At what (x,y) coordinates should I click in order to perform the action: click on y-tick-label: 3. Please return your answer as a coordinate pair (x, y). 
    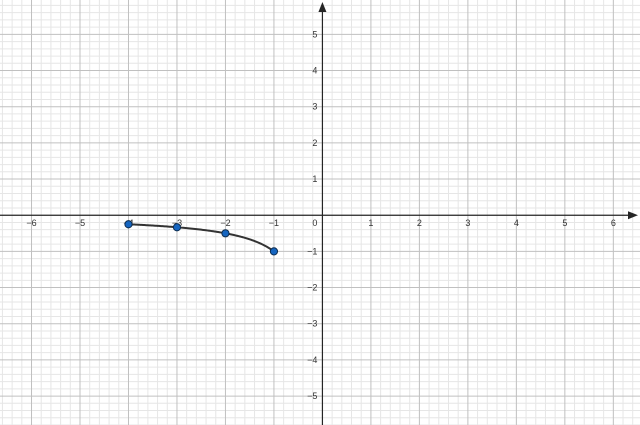
    Looking at the image, I should click on (314, 107).